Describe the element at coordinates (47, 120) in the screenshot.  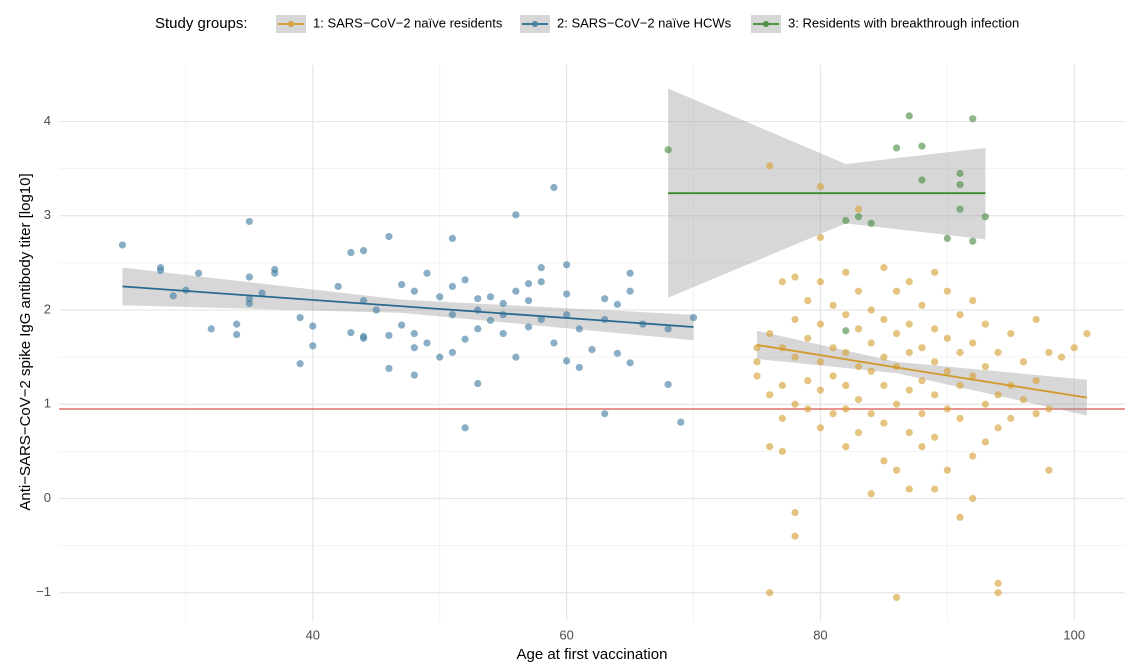
I see `y-tick-label: 4` at that location.